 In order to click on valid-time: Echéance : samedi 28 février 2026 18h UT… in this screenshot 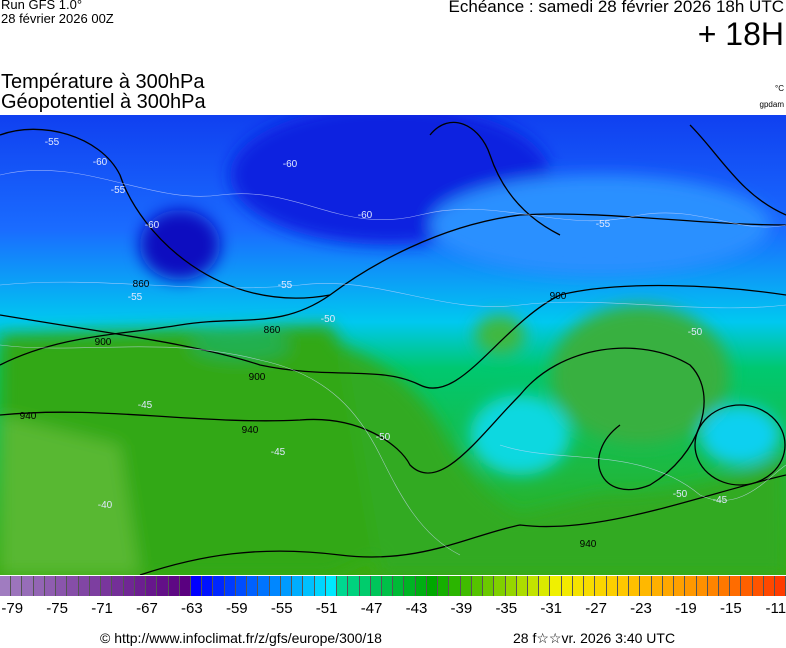, I will do `click(616, 8)`.